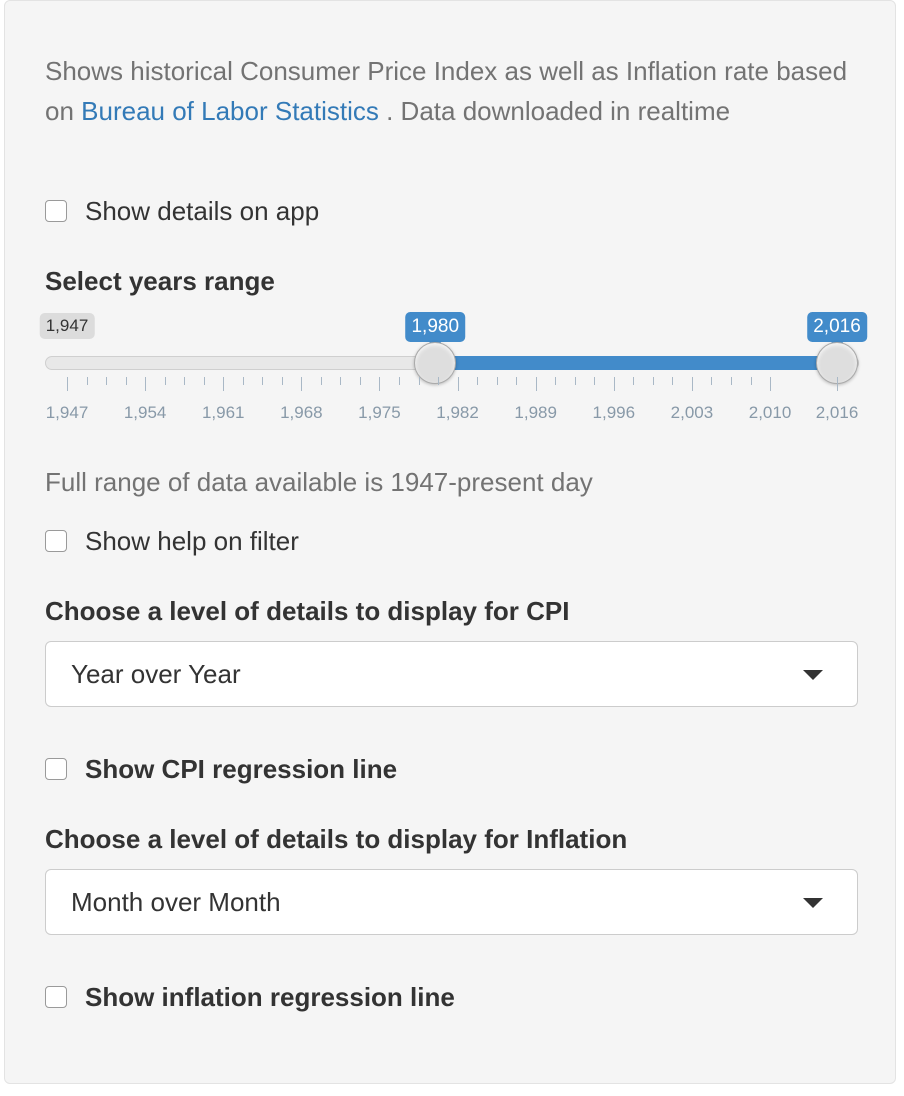 The height and width of the screenshot is (1096, 904). I want to click on slider-tick-label: 1,982, so click(457, 412).